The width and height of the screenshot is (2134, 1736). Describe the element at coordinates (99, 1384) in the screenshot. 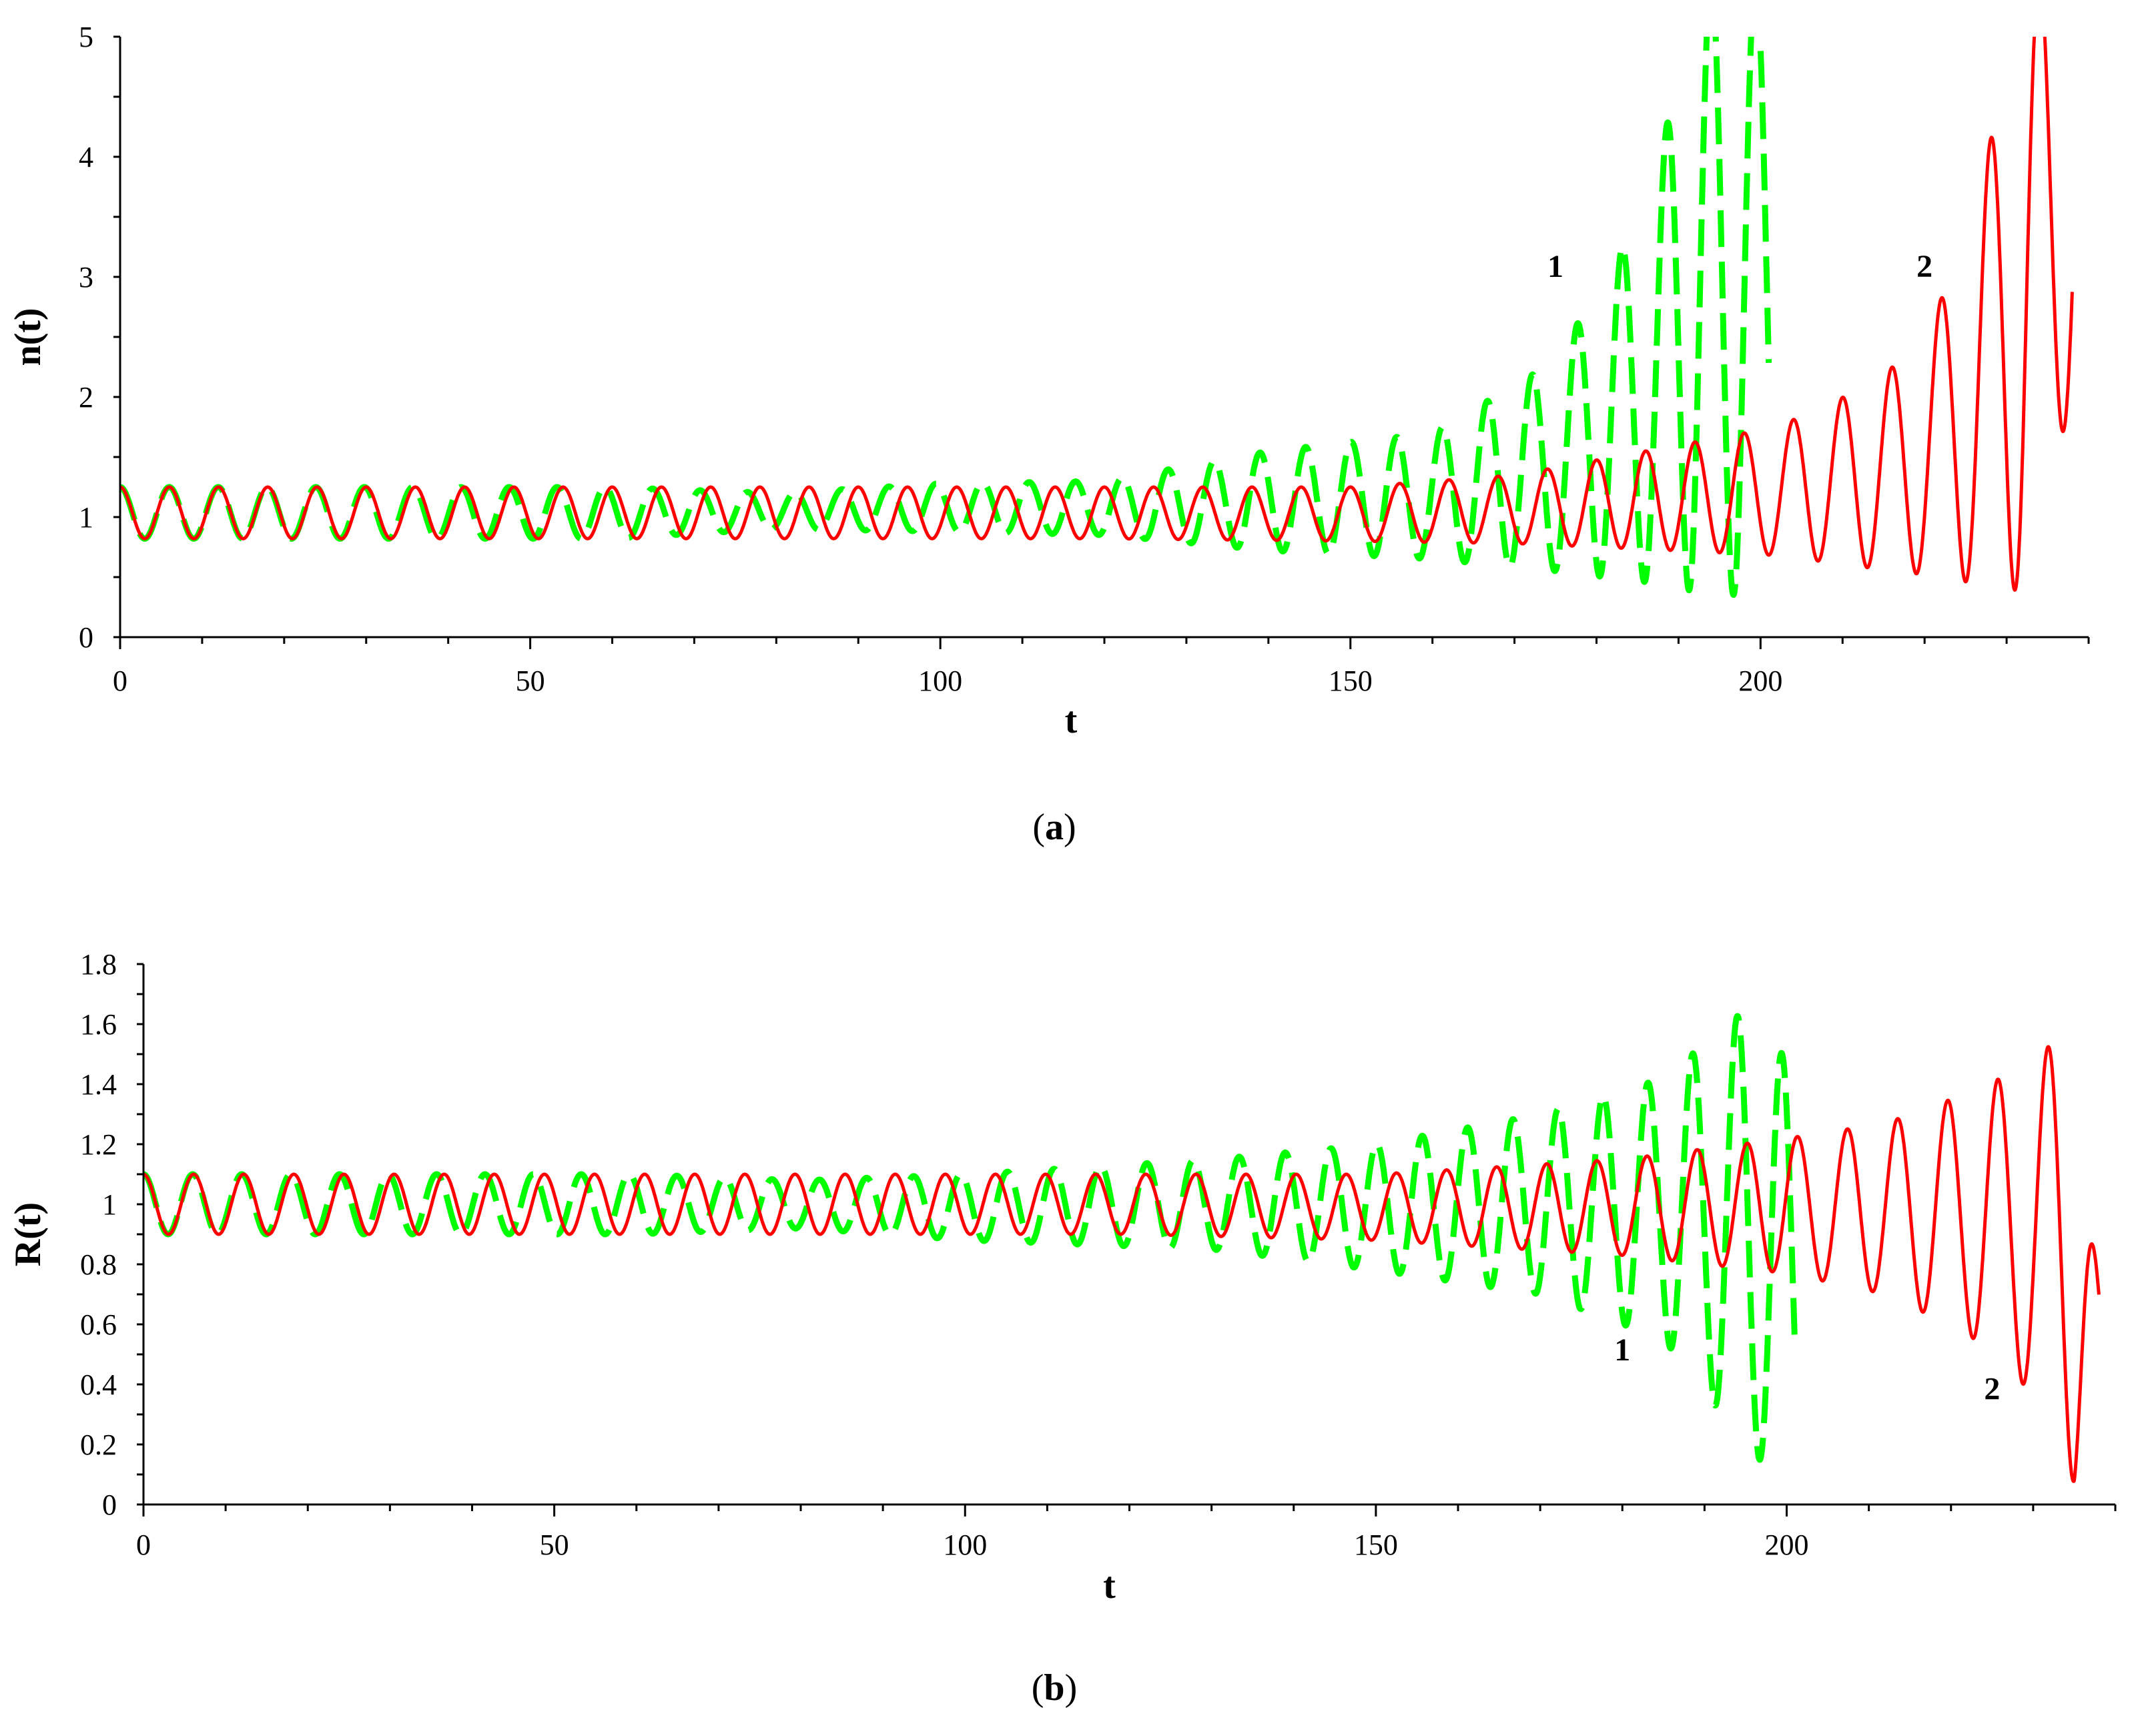

I see `y-tick-label: 0.4` at that location.